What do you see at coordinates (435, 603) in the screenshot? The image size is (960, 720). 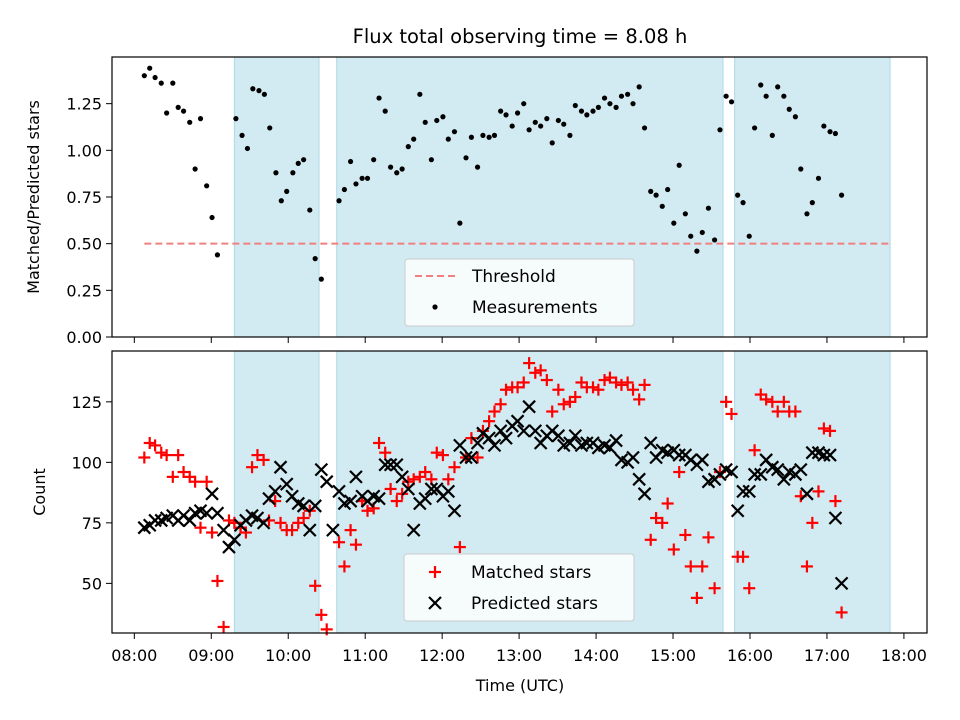 I see `predicted-stars-legend-swatch` at bounding box center [435, 603].